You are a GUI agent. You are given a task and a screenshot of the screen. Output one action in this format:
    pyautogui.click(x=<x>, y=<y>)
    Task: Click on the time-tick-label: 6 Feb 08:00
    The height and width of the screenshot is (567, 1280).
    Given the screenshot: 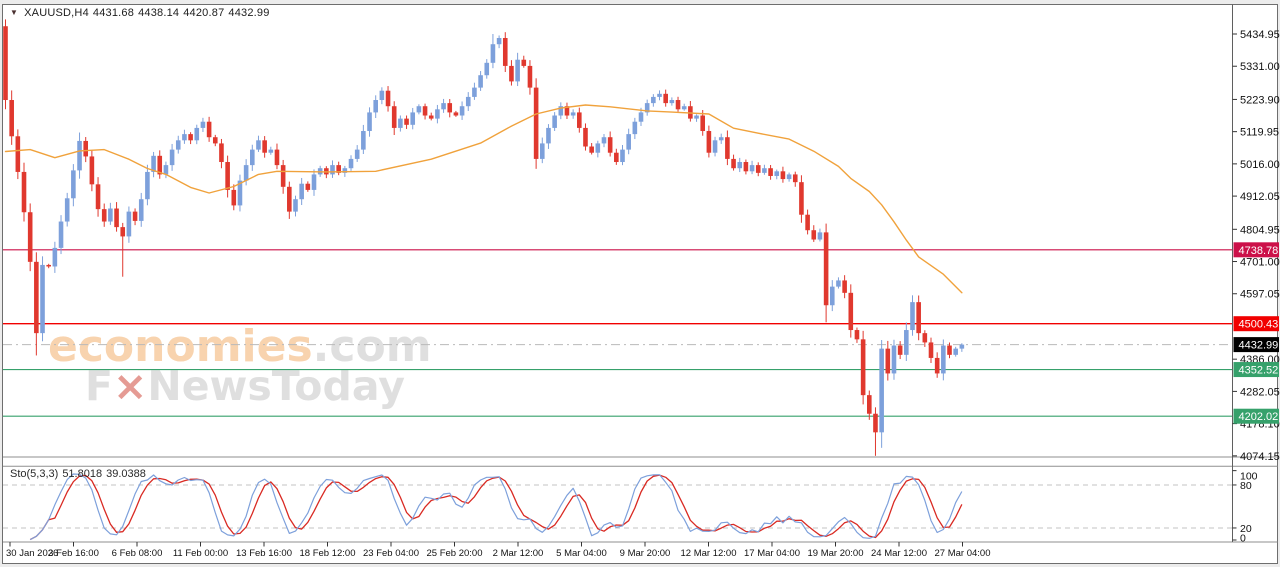 What is the action you would take?
    pyautogui.click(x=137, y=553)
    